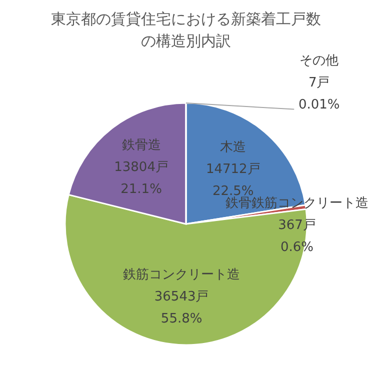  I want to click on slice-label: 木造, so click(233, 147).